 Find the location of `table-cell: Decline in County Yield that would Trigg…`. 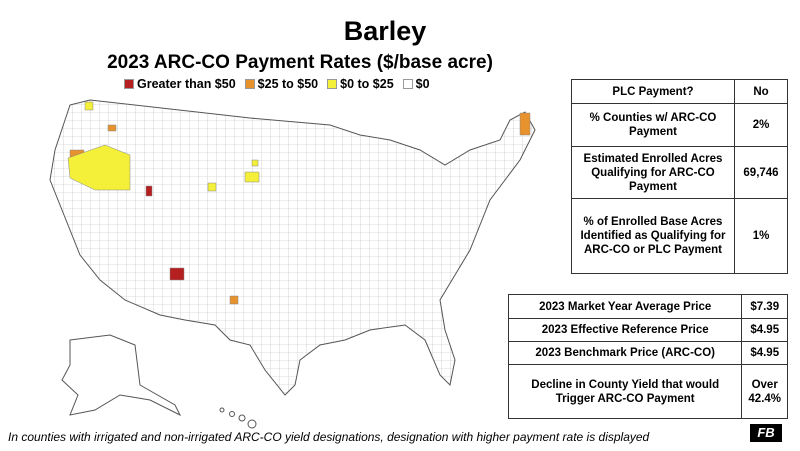

table-cell: Decline in County Yield that would Trigg… is located at coordinates (625, 391).